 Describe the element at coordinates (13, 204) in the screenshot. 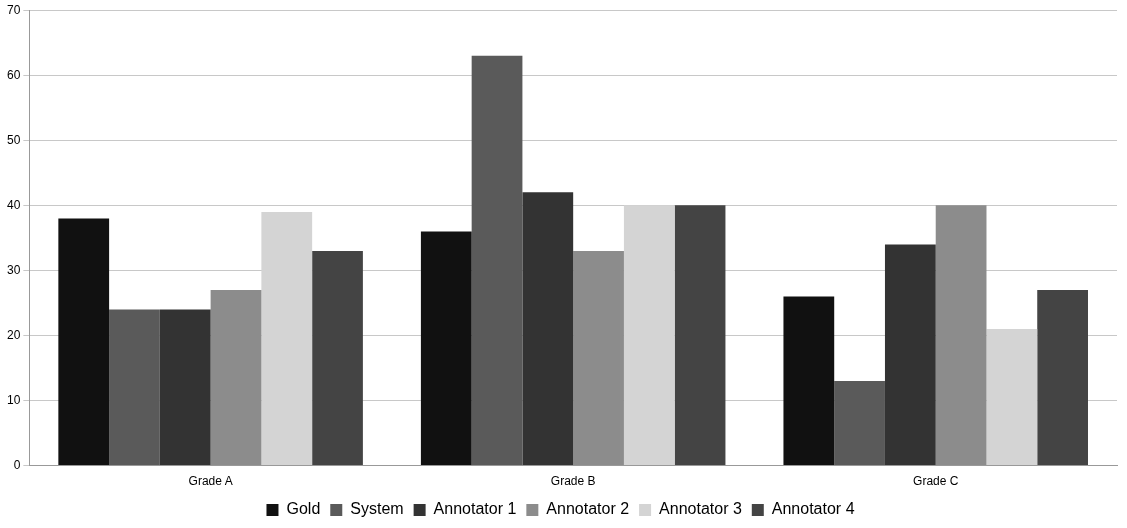

I see `y-tick-label: 40` at that location.